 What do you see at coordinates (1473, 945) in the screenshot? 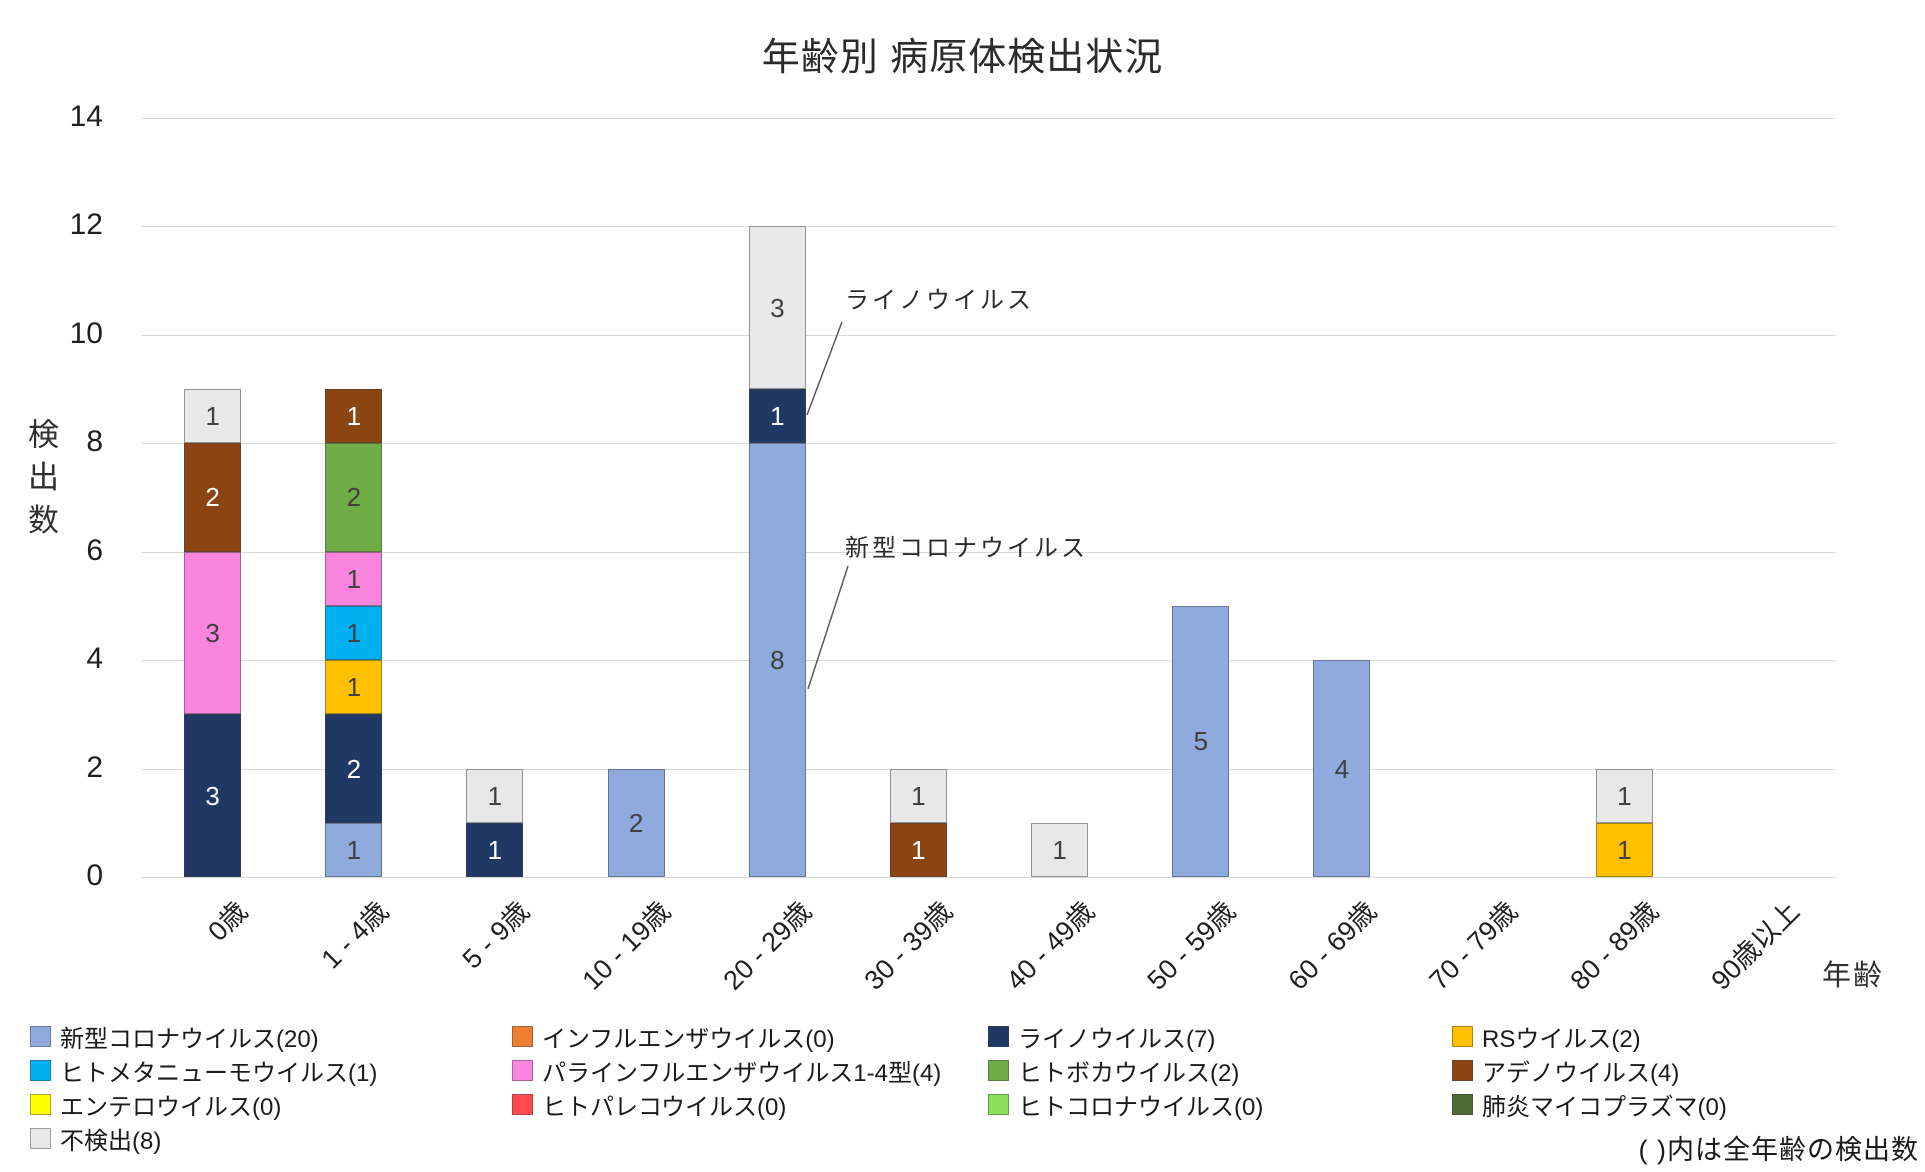
I see `x-tick-label: 70 - 79歳` at bounding box center [1473, 945].